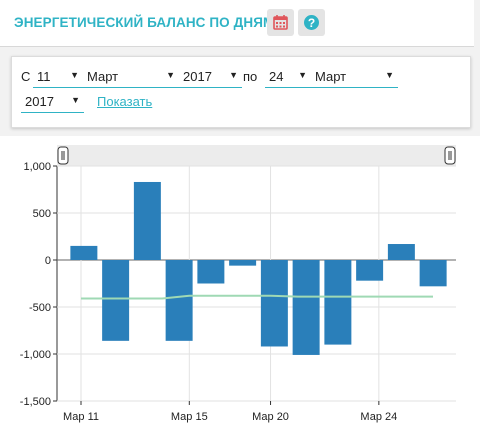 The image size is (480, 439). I want to click on calendar-icon, so click(280, 22).